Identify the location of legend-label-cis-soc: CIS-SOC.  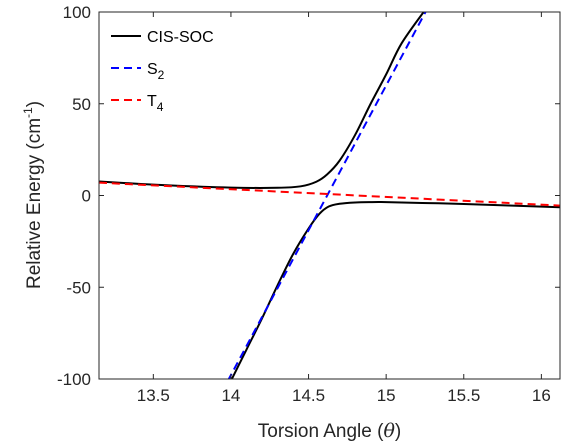
(180, 37).